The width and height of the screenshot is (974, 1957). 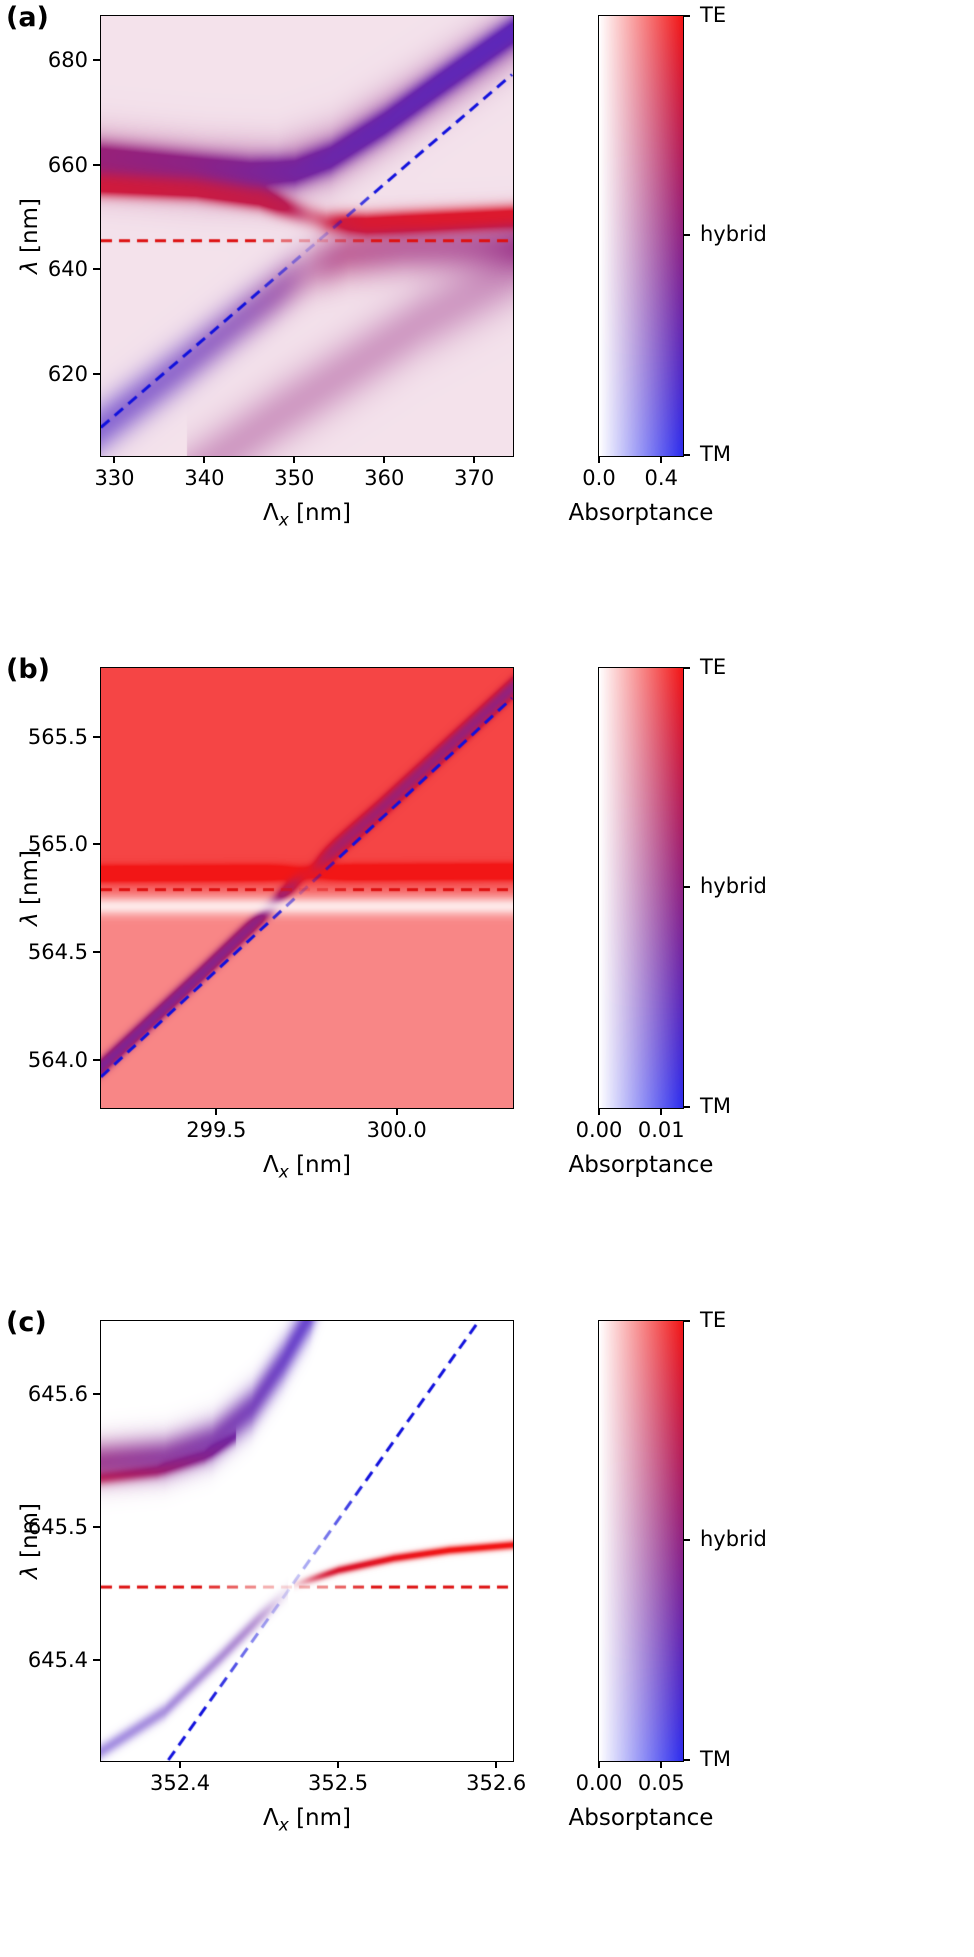 I want to click on y-tick-label: 640, so click(x=67, y=269).